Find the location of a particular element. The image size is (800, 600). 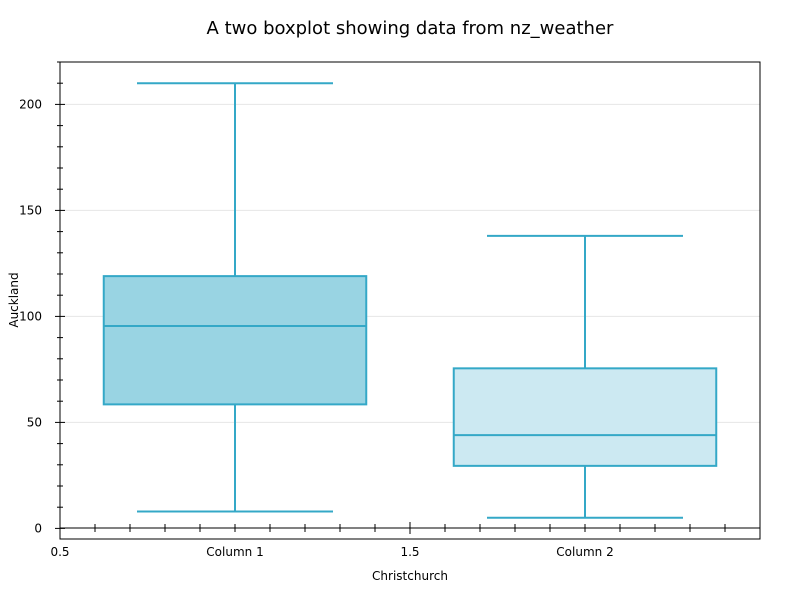

x-axis: 0.5 Column 1 1.5 Column 2 is located at coordinates (405, 540).